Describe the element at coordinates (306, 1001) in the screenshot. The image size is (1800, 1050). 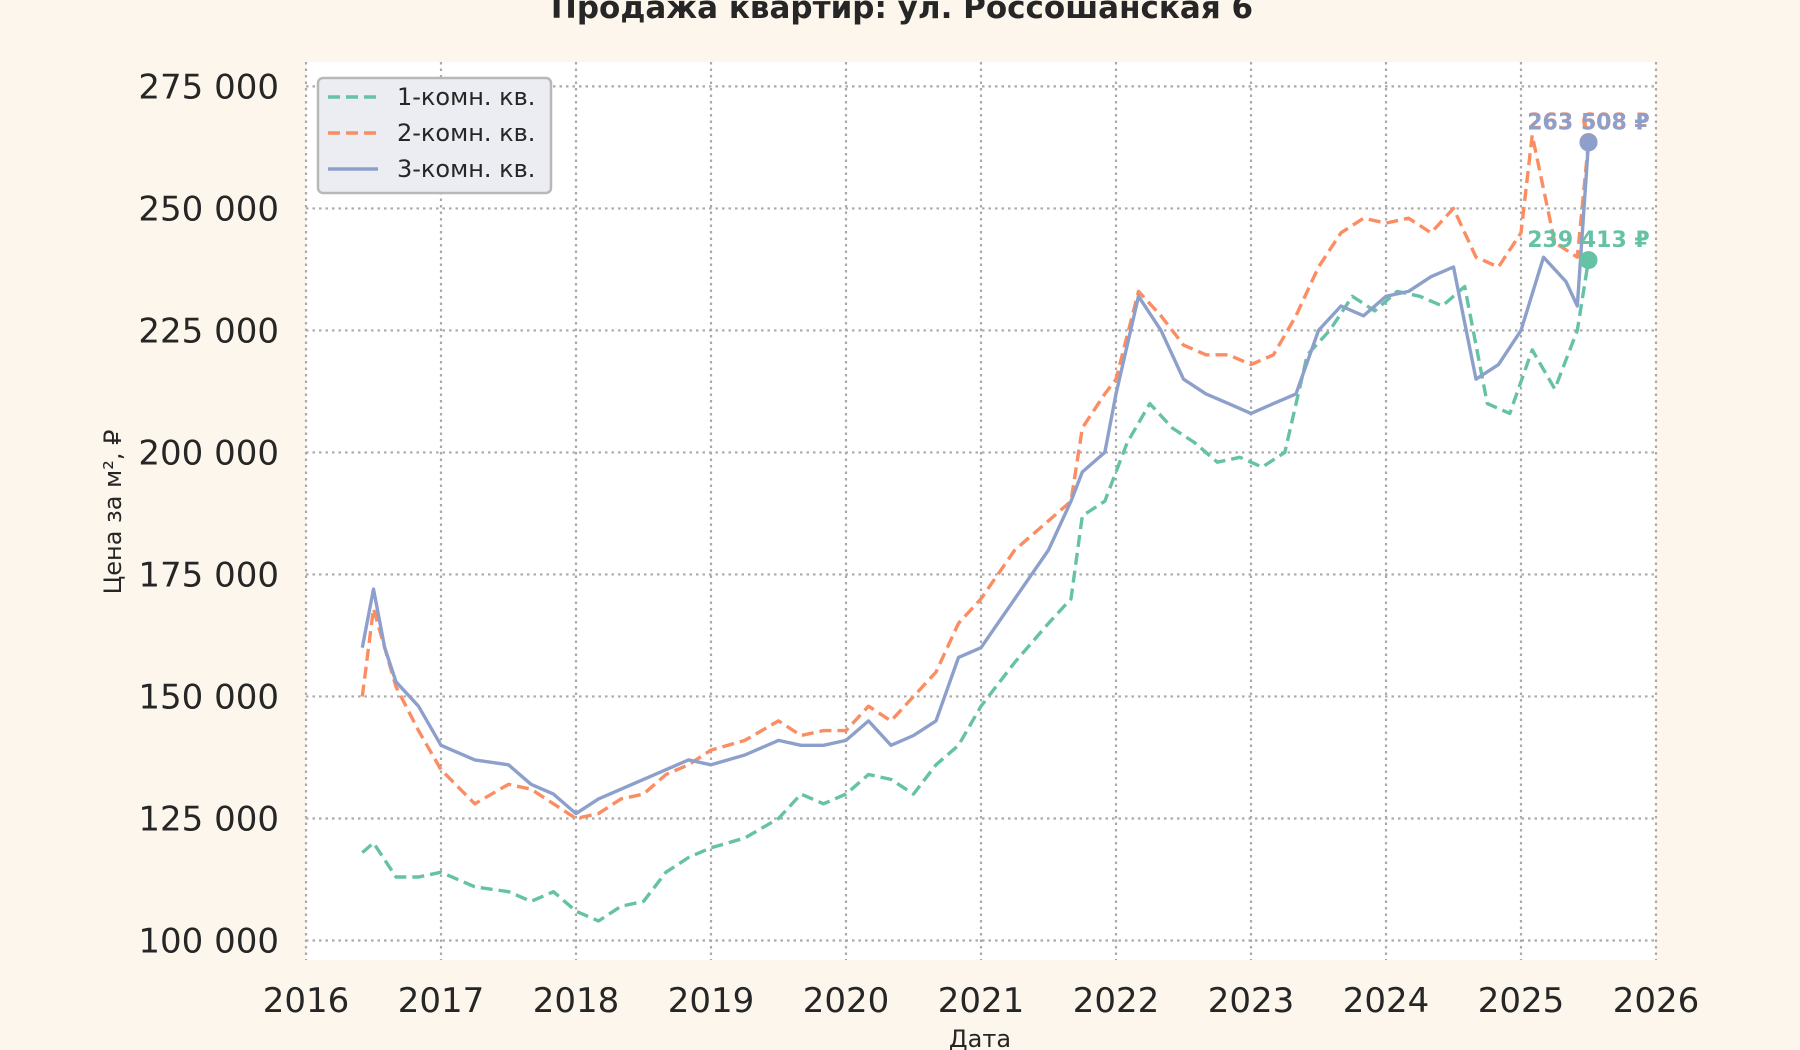
I see `x-tick-label-2016: 2016` at that location.